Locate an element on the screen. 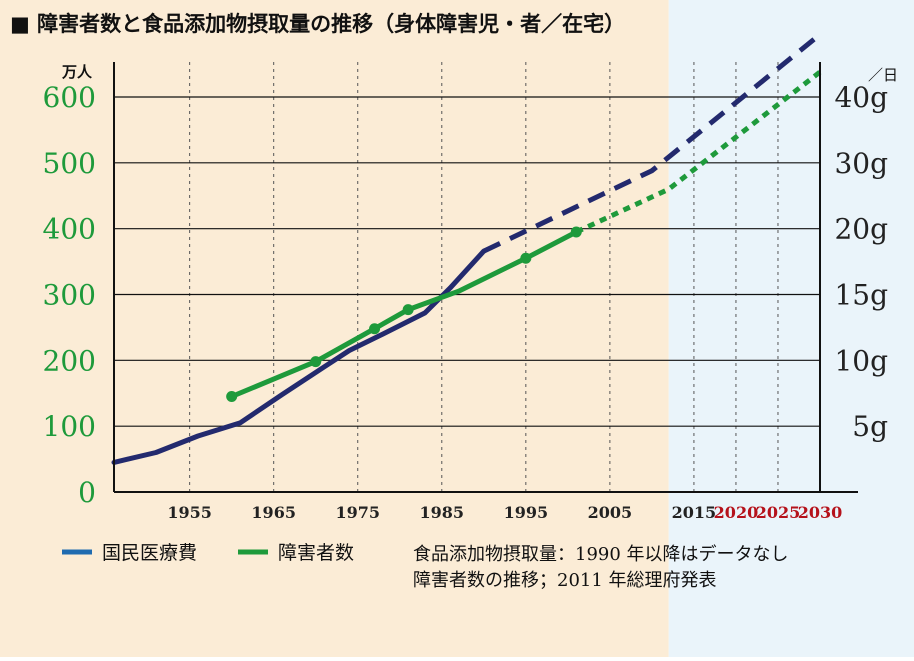  x-axis-tick-label: 1995 is located at coordinates (526, 512).